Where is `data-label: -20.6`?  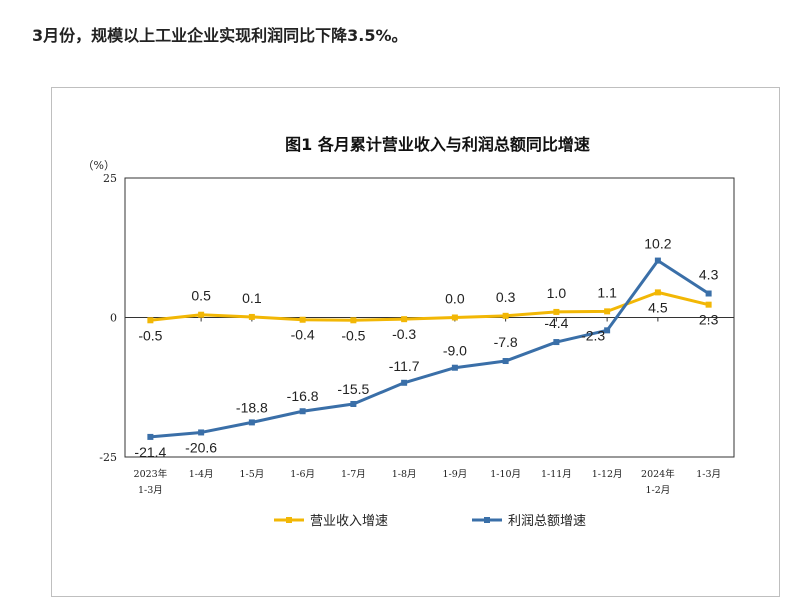
data-label: -20.6 is located at coordinates (201, 447).